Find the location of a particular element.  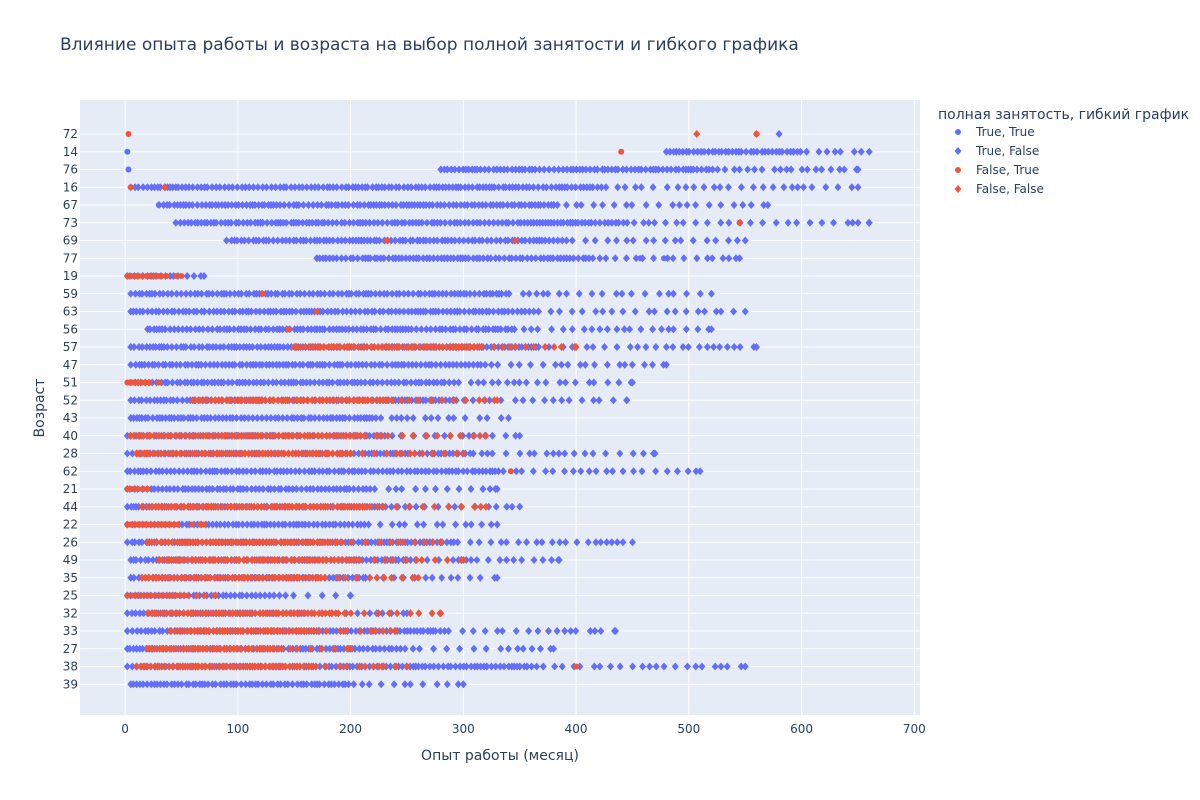

y-tick-label: 33 is located at coordinates (70, 631).